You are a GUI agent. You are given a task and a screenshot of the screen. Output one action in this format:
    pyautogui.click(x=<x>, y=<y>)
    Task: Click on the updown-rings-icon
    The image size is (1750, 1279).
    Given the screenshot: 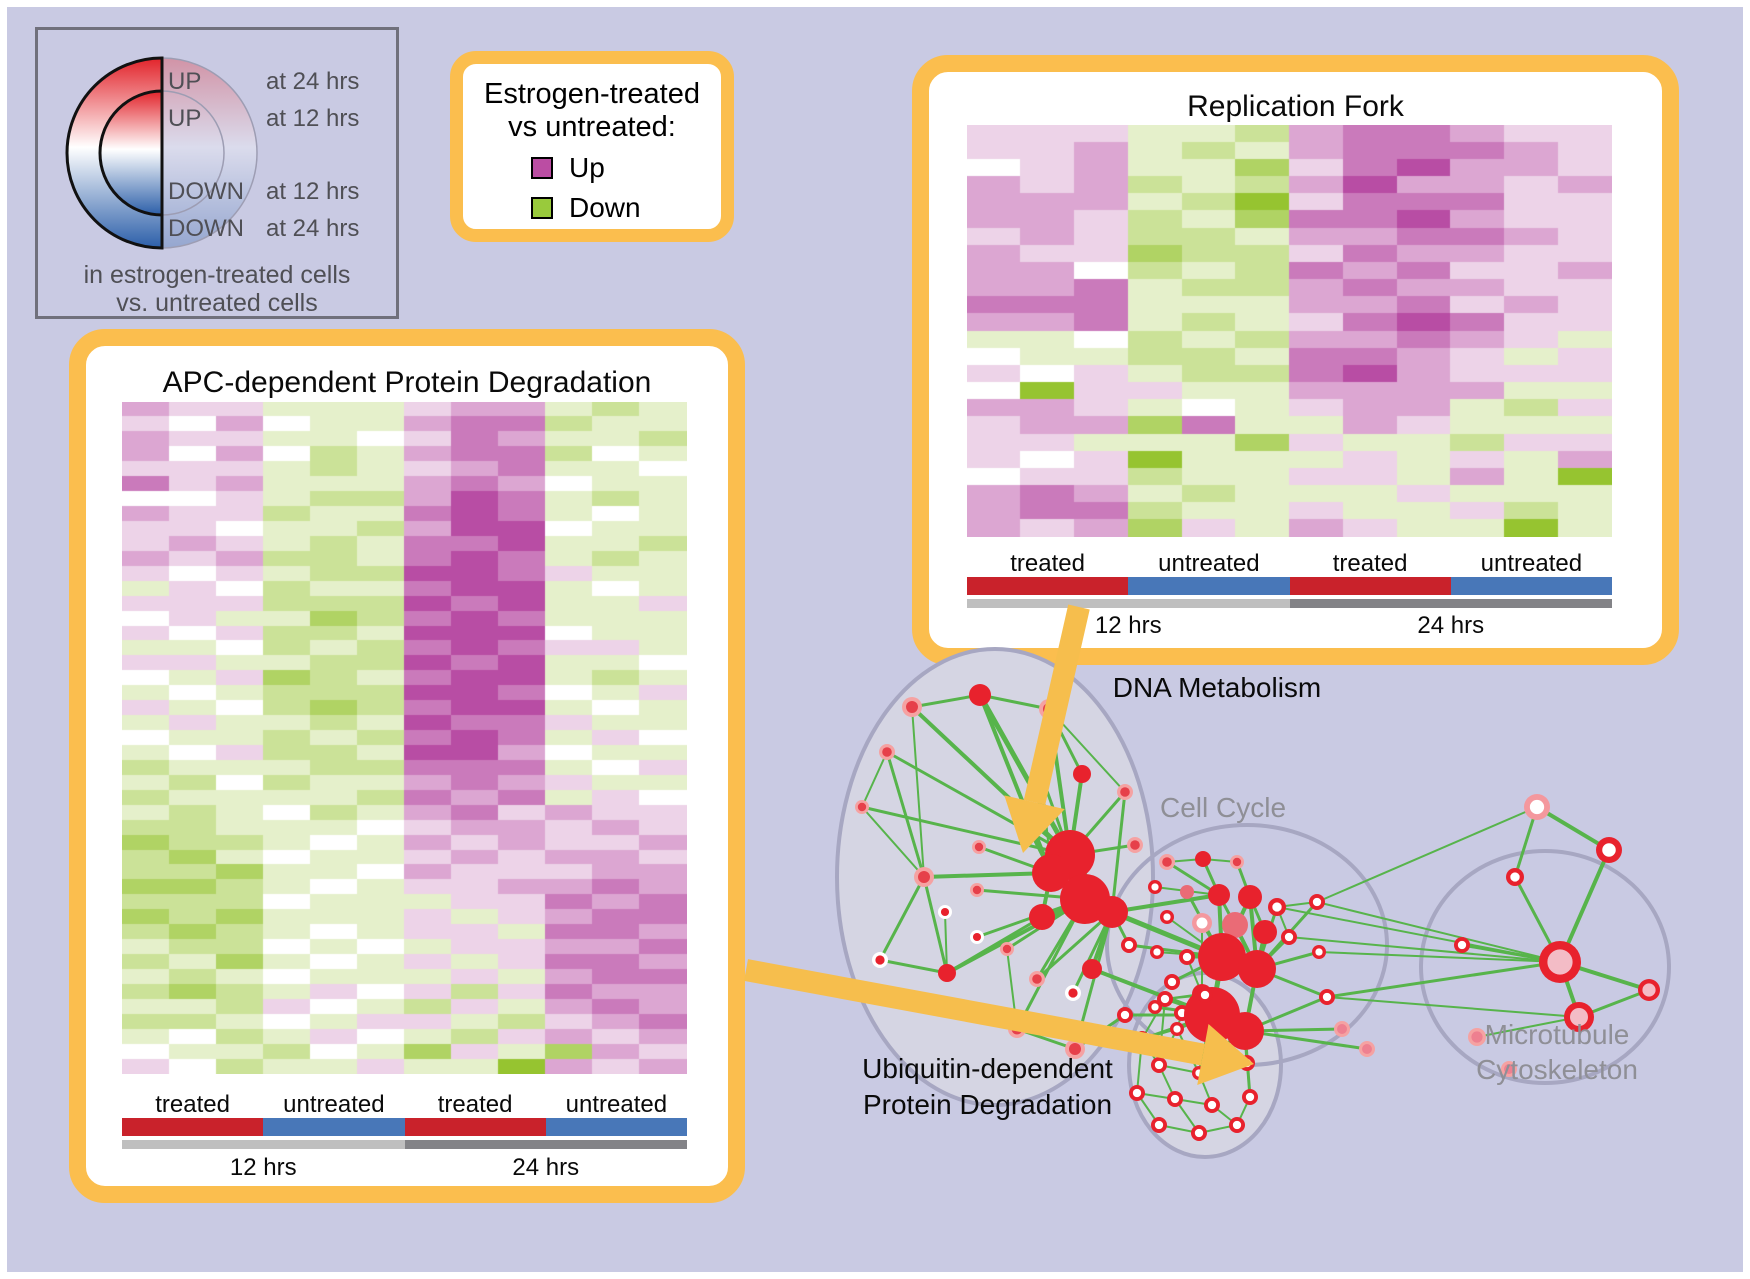 What is the action you would take?
    pyautogui.click(x=161, y=153)
    